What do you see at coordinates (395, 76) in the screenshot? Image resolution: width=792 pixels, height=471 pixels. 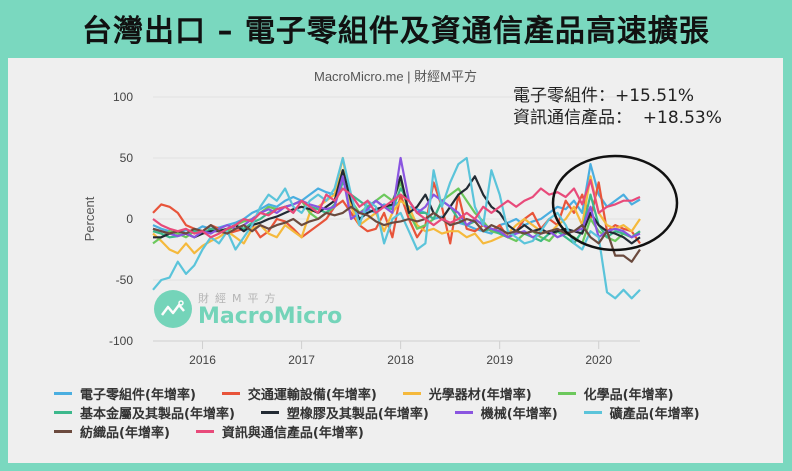 I see `chart-source: MacroMicro.me | 財經M平方` at bounding box center [395, 76].